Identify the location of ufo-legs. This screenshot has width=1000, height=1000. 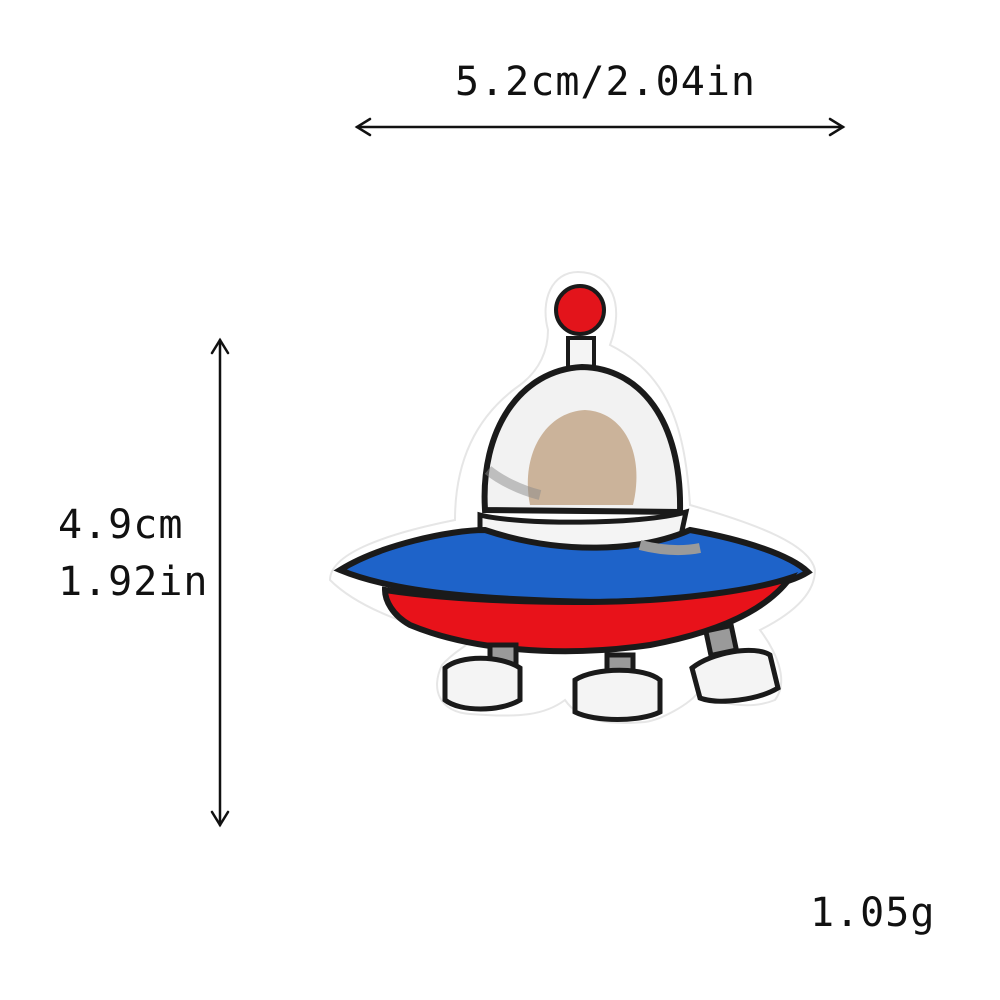
(611, 672).